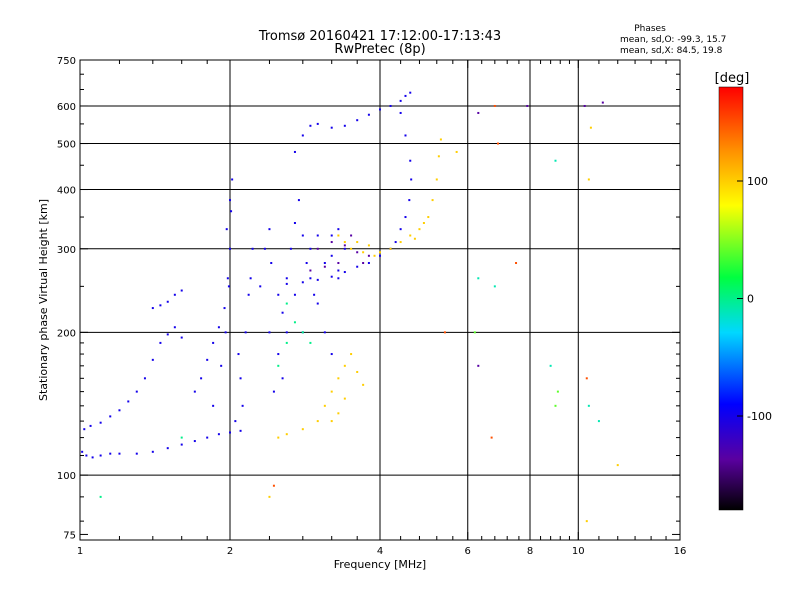 This screenshot has width=800, height=604. Describe the element at coordinates (650, 29) in the screenshot. I see `info-heading: Phases` at that location.